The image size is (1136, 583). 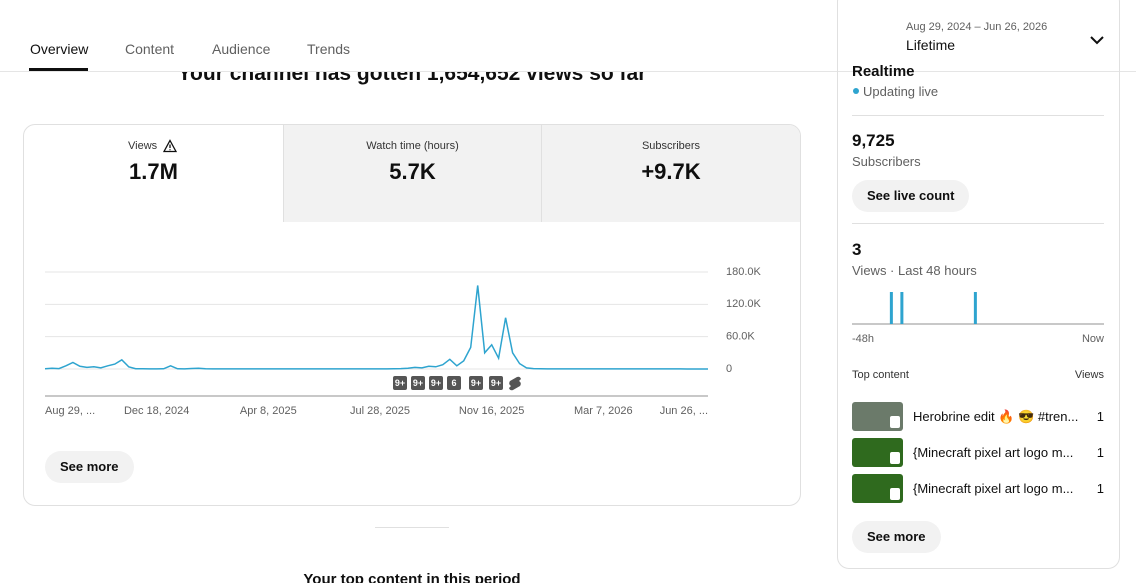 What do you see at coordinates (744, 304) in the screenshot?
I see `y-tick-label: 120.0K` at bounding box center [744, 304].